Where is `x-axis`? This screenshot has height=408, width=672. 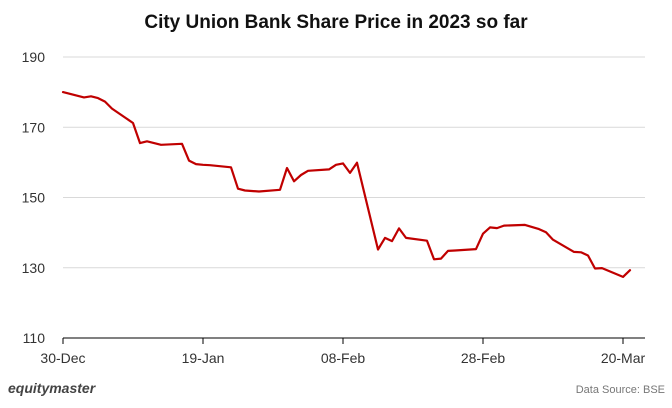
x-axis is located at coordinates (353, 340).